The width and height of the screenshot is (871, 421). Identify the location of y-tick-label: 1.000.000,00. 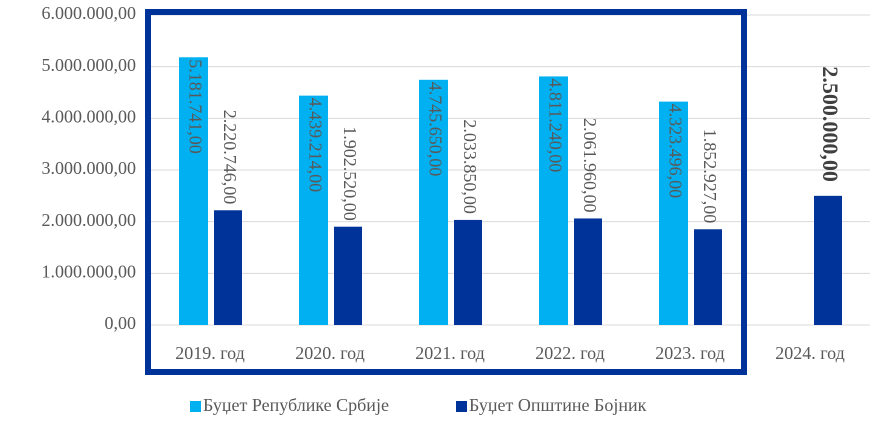
(89, 271).